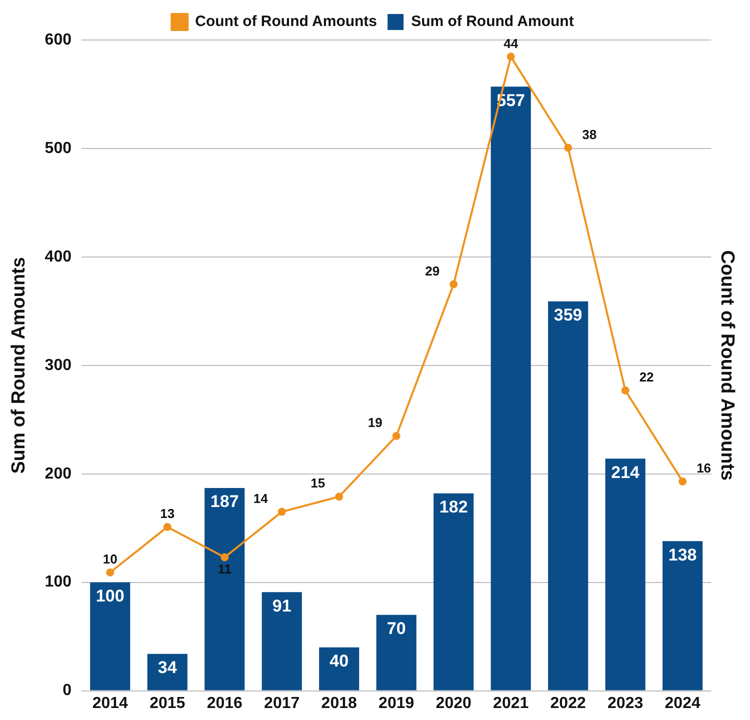 The width and height of the screenshot is (750, 720). I want to click on data-label: 100, so click(110, 596).